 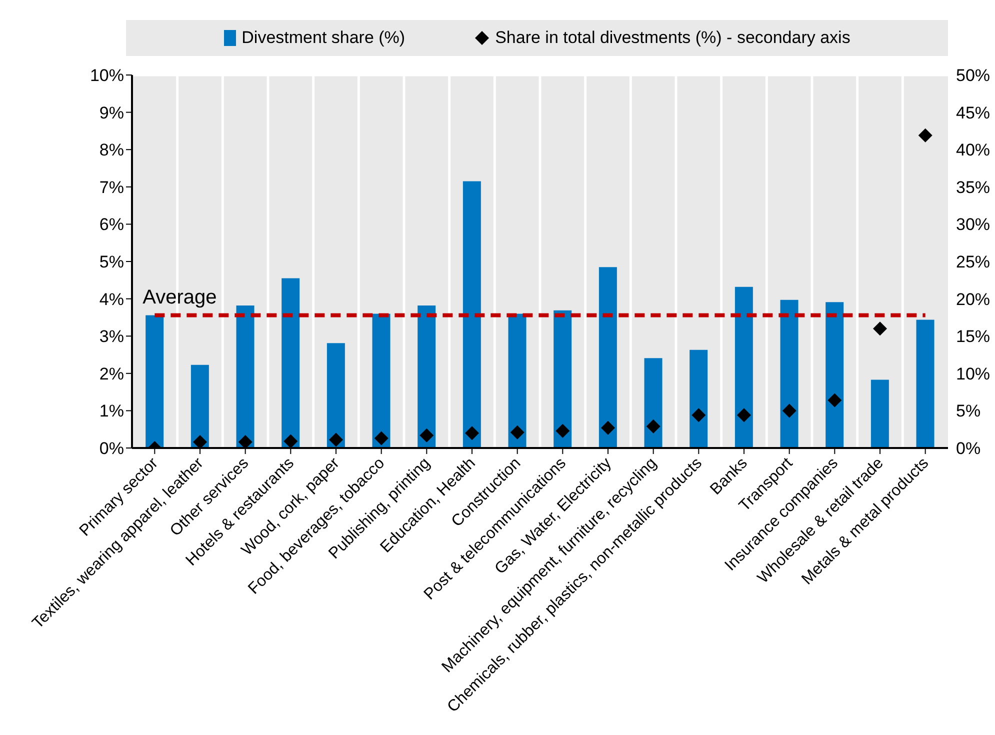 What do you see at coordinates (973, 374) in the screenshot?
I see `y2-tick-label: 10%` at bounding box center [973, 374].